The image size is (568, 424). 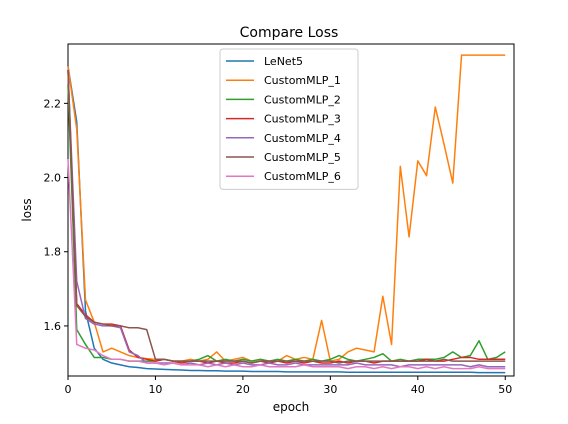 I want to click on y-tick-label: 1.6, so click(x=53, y=326).